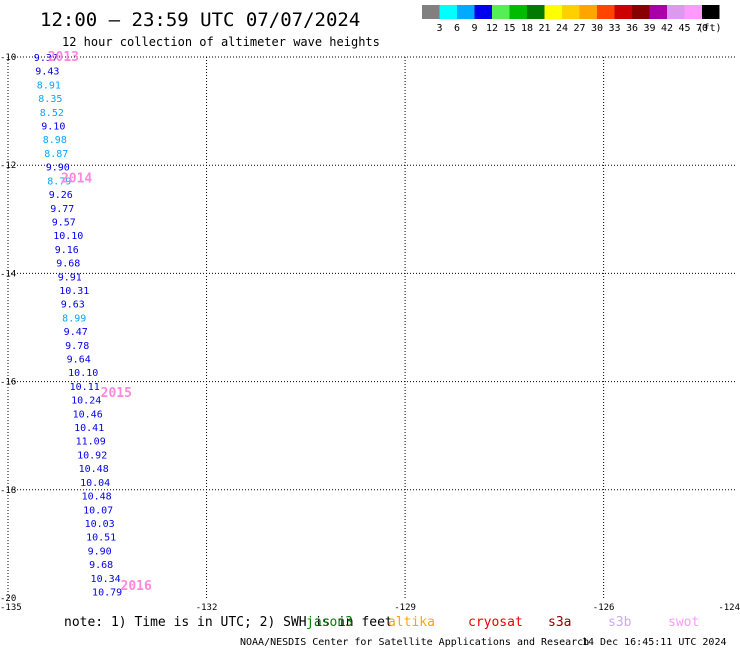 The image size is (740, 650). I want to click on wave-height-label: 8.35, so click(50, 99).